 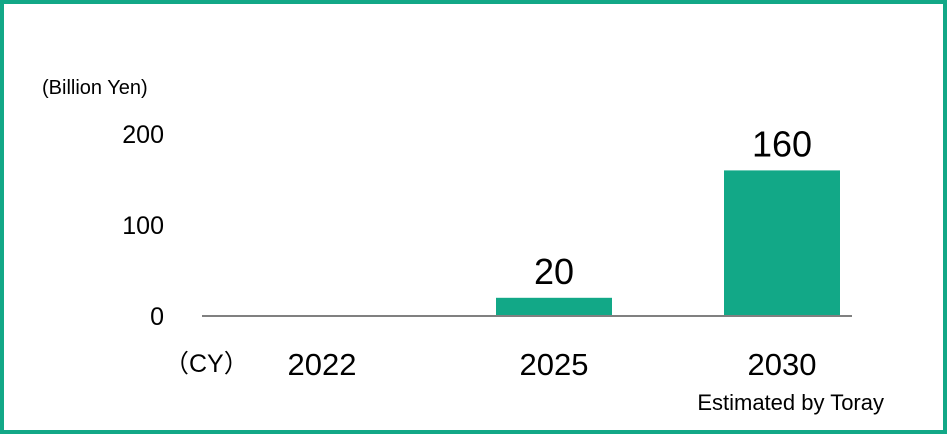 What do you see at coordinates (554, 306) in the screenshot?
I see `bar-2025` at bounding box center [554, 306].